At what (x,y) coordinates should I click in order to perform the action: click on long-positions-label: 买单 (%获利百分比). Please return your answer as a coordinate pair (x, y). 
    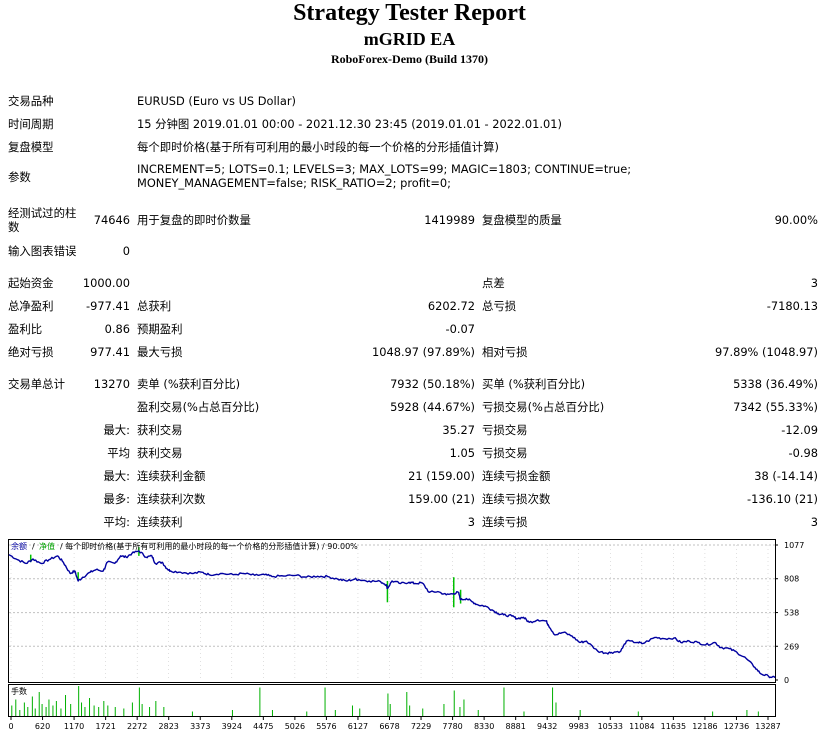
    Looking at the image, I should click on (534, 384).